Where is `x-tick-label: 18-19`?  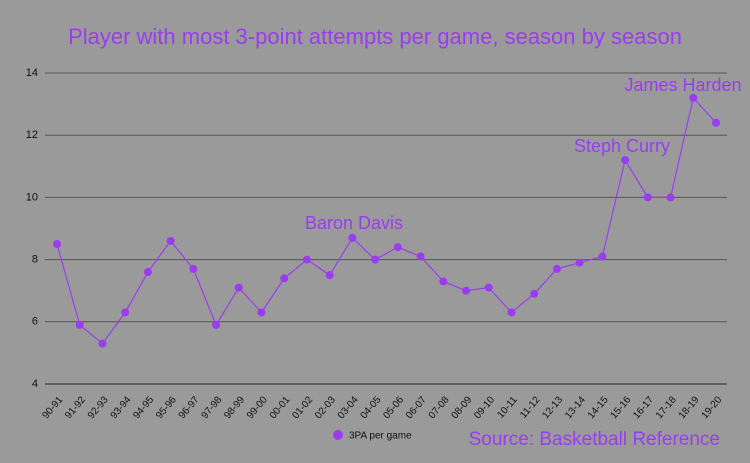
x-tick-label: 18-19 is located at coordinates (689, 407).